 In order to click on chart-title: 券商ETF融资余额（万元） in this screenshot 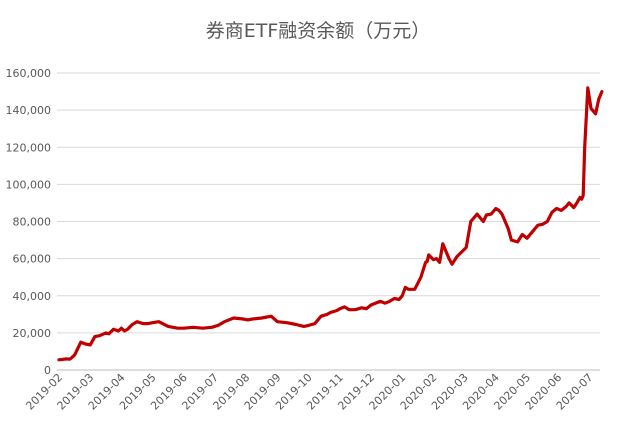, I will do `click(318, 31)`.